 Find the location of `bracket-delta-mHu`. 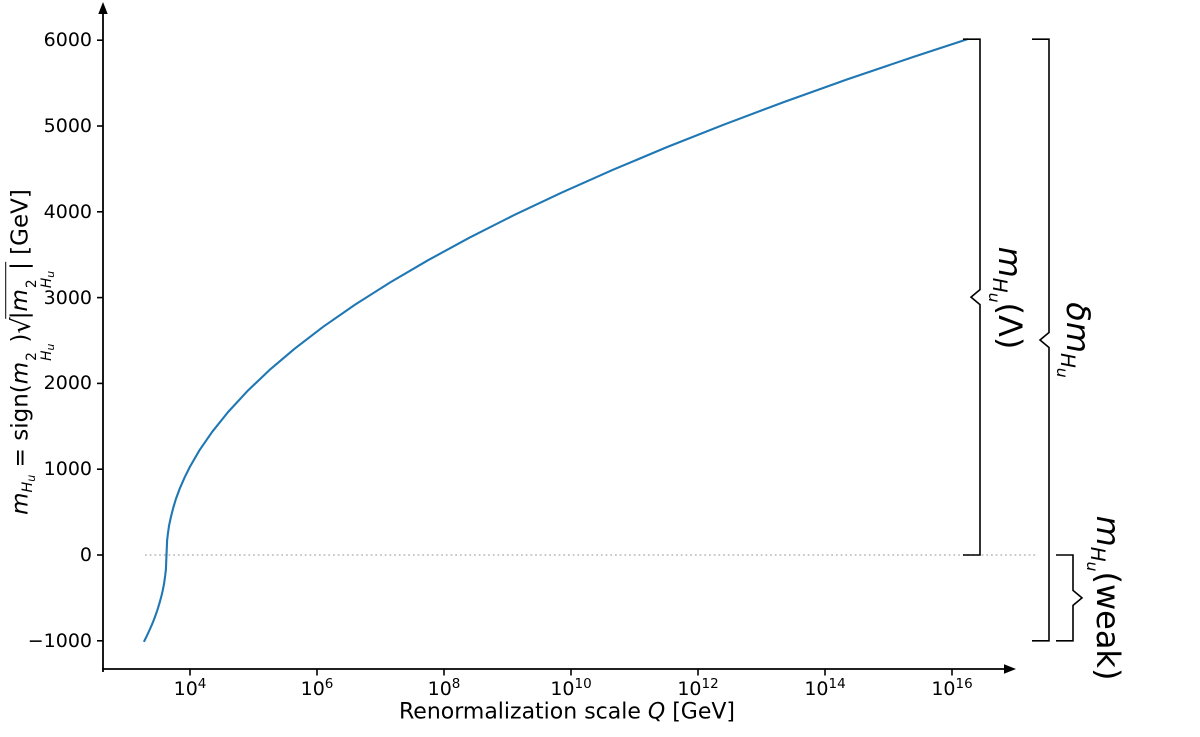

bracket-delta-mHu is located at coordinates (1041, 340).